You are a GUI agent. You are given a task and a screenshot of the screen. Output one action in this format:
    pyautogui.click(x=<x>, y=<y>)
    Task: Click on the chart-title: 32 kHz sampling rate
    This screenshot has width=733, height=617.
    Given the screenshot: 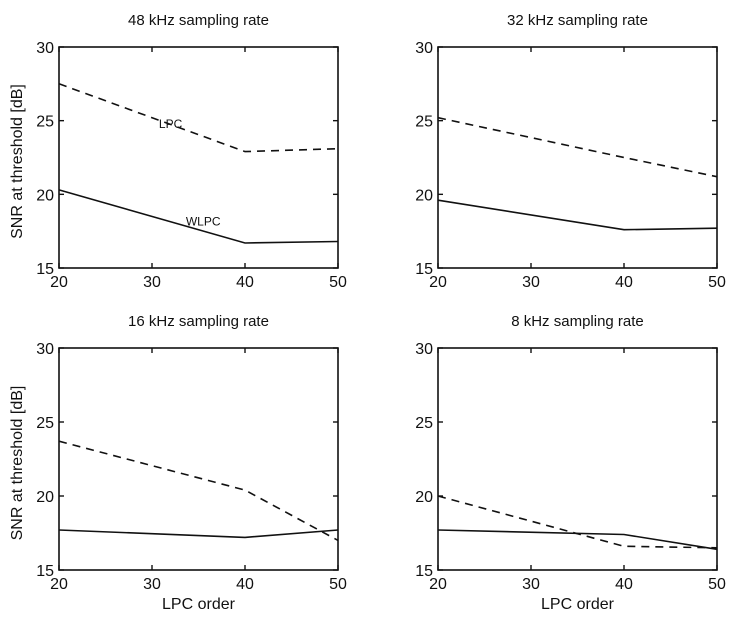 What is the action you would take?
    pyautogui.click(x=577, y=20)
    